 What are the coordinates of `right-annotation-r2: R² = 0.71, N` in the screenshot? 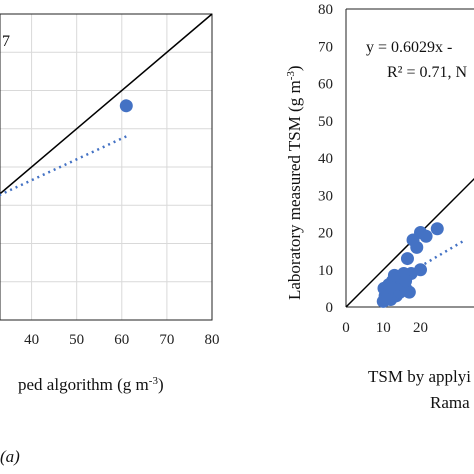 It's located at (427, 72).